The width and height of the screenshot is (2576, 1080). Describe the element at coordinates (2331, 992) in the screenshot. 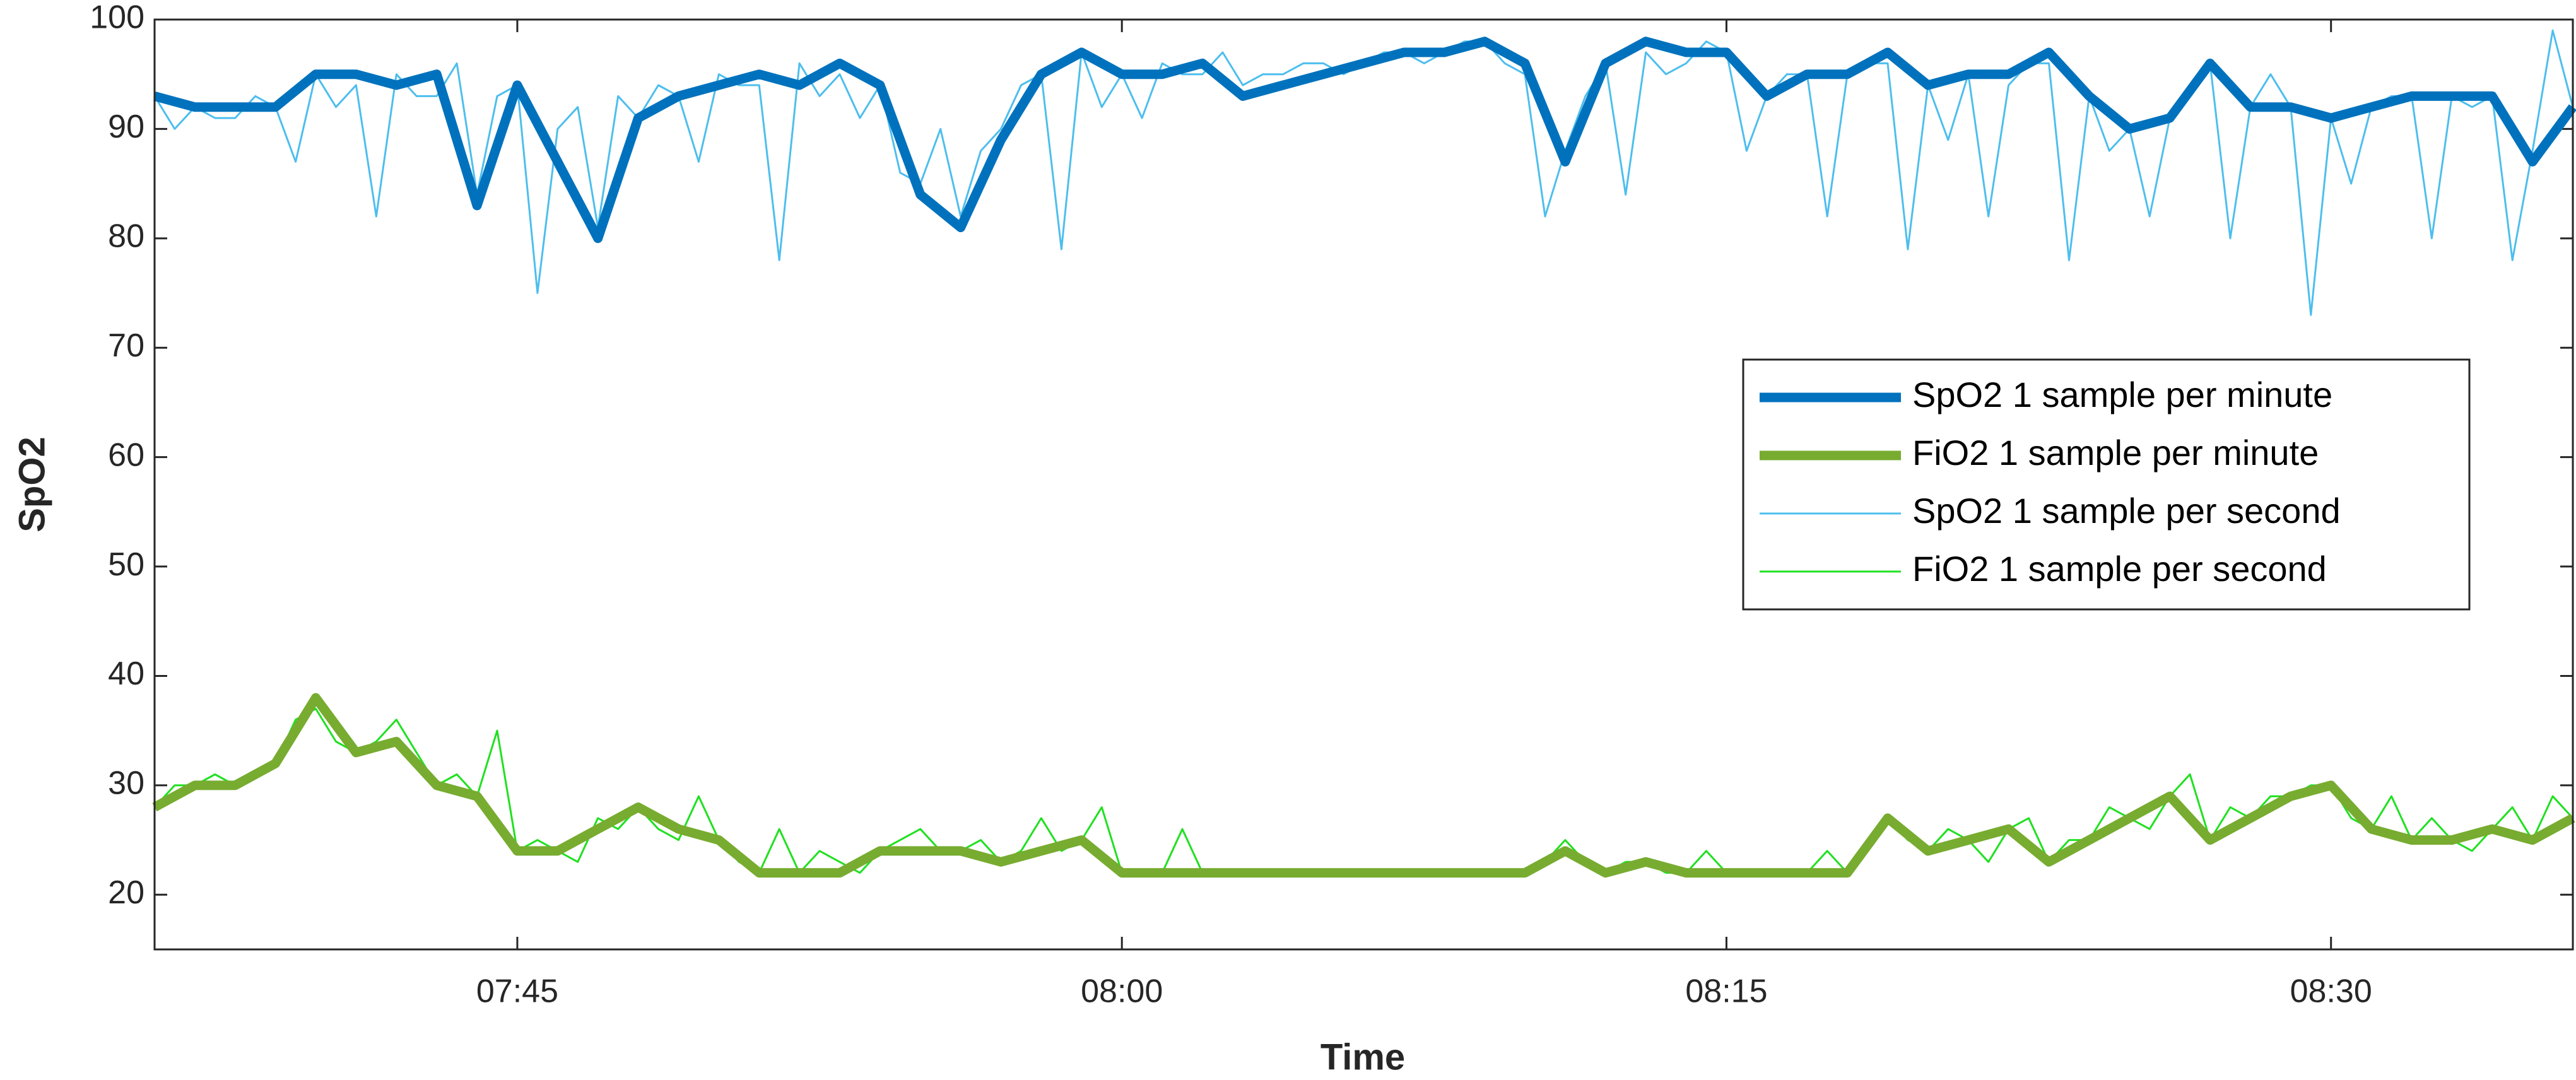

I see `x-tick-label: 08:30` at that location.